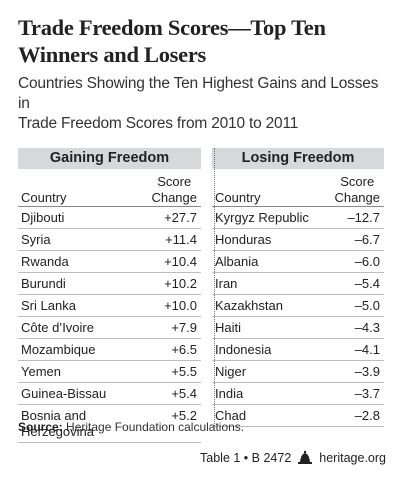  Describe the element at coordinates (237, 261) in the screenshot. I see `country-name: Albania` at that location.